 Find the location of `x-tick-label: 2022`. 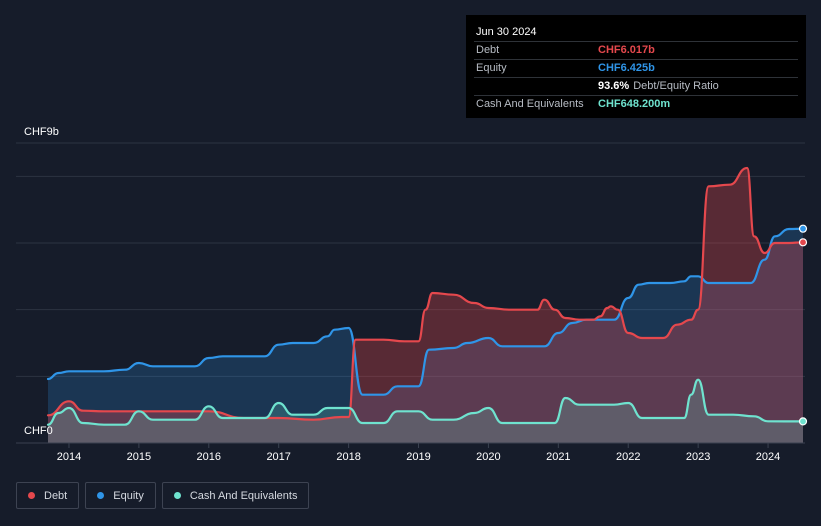

x-tick-label: 2022 is located at coordinates (628, 457).